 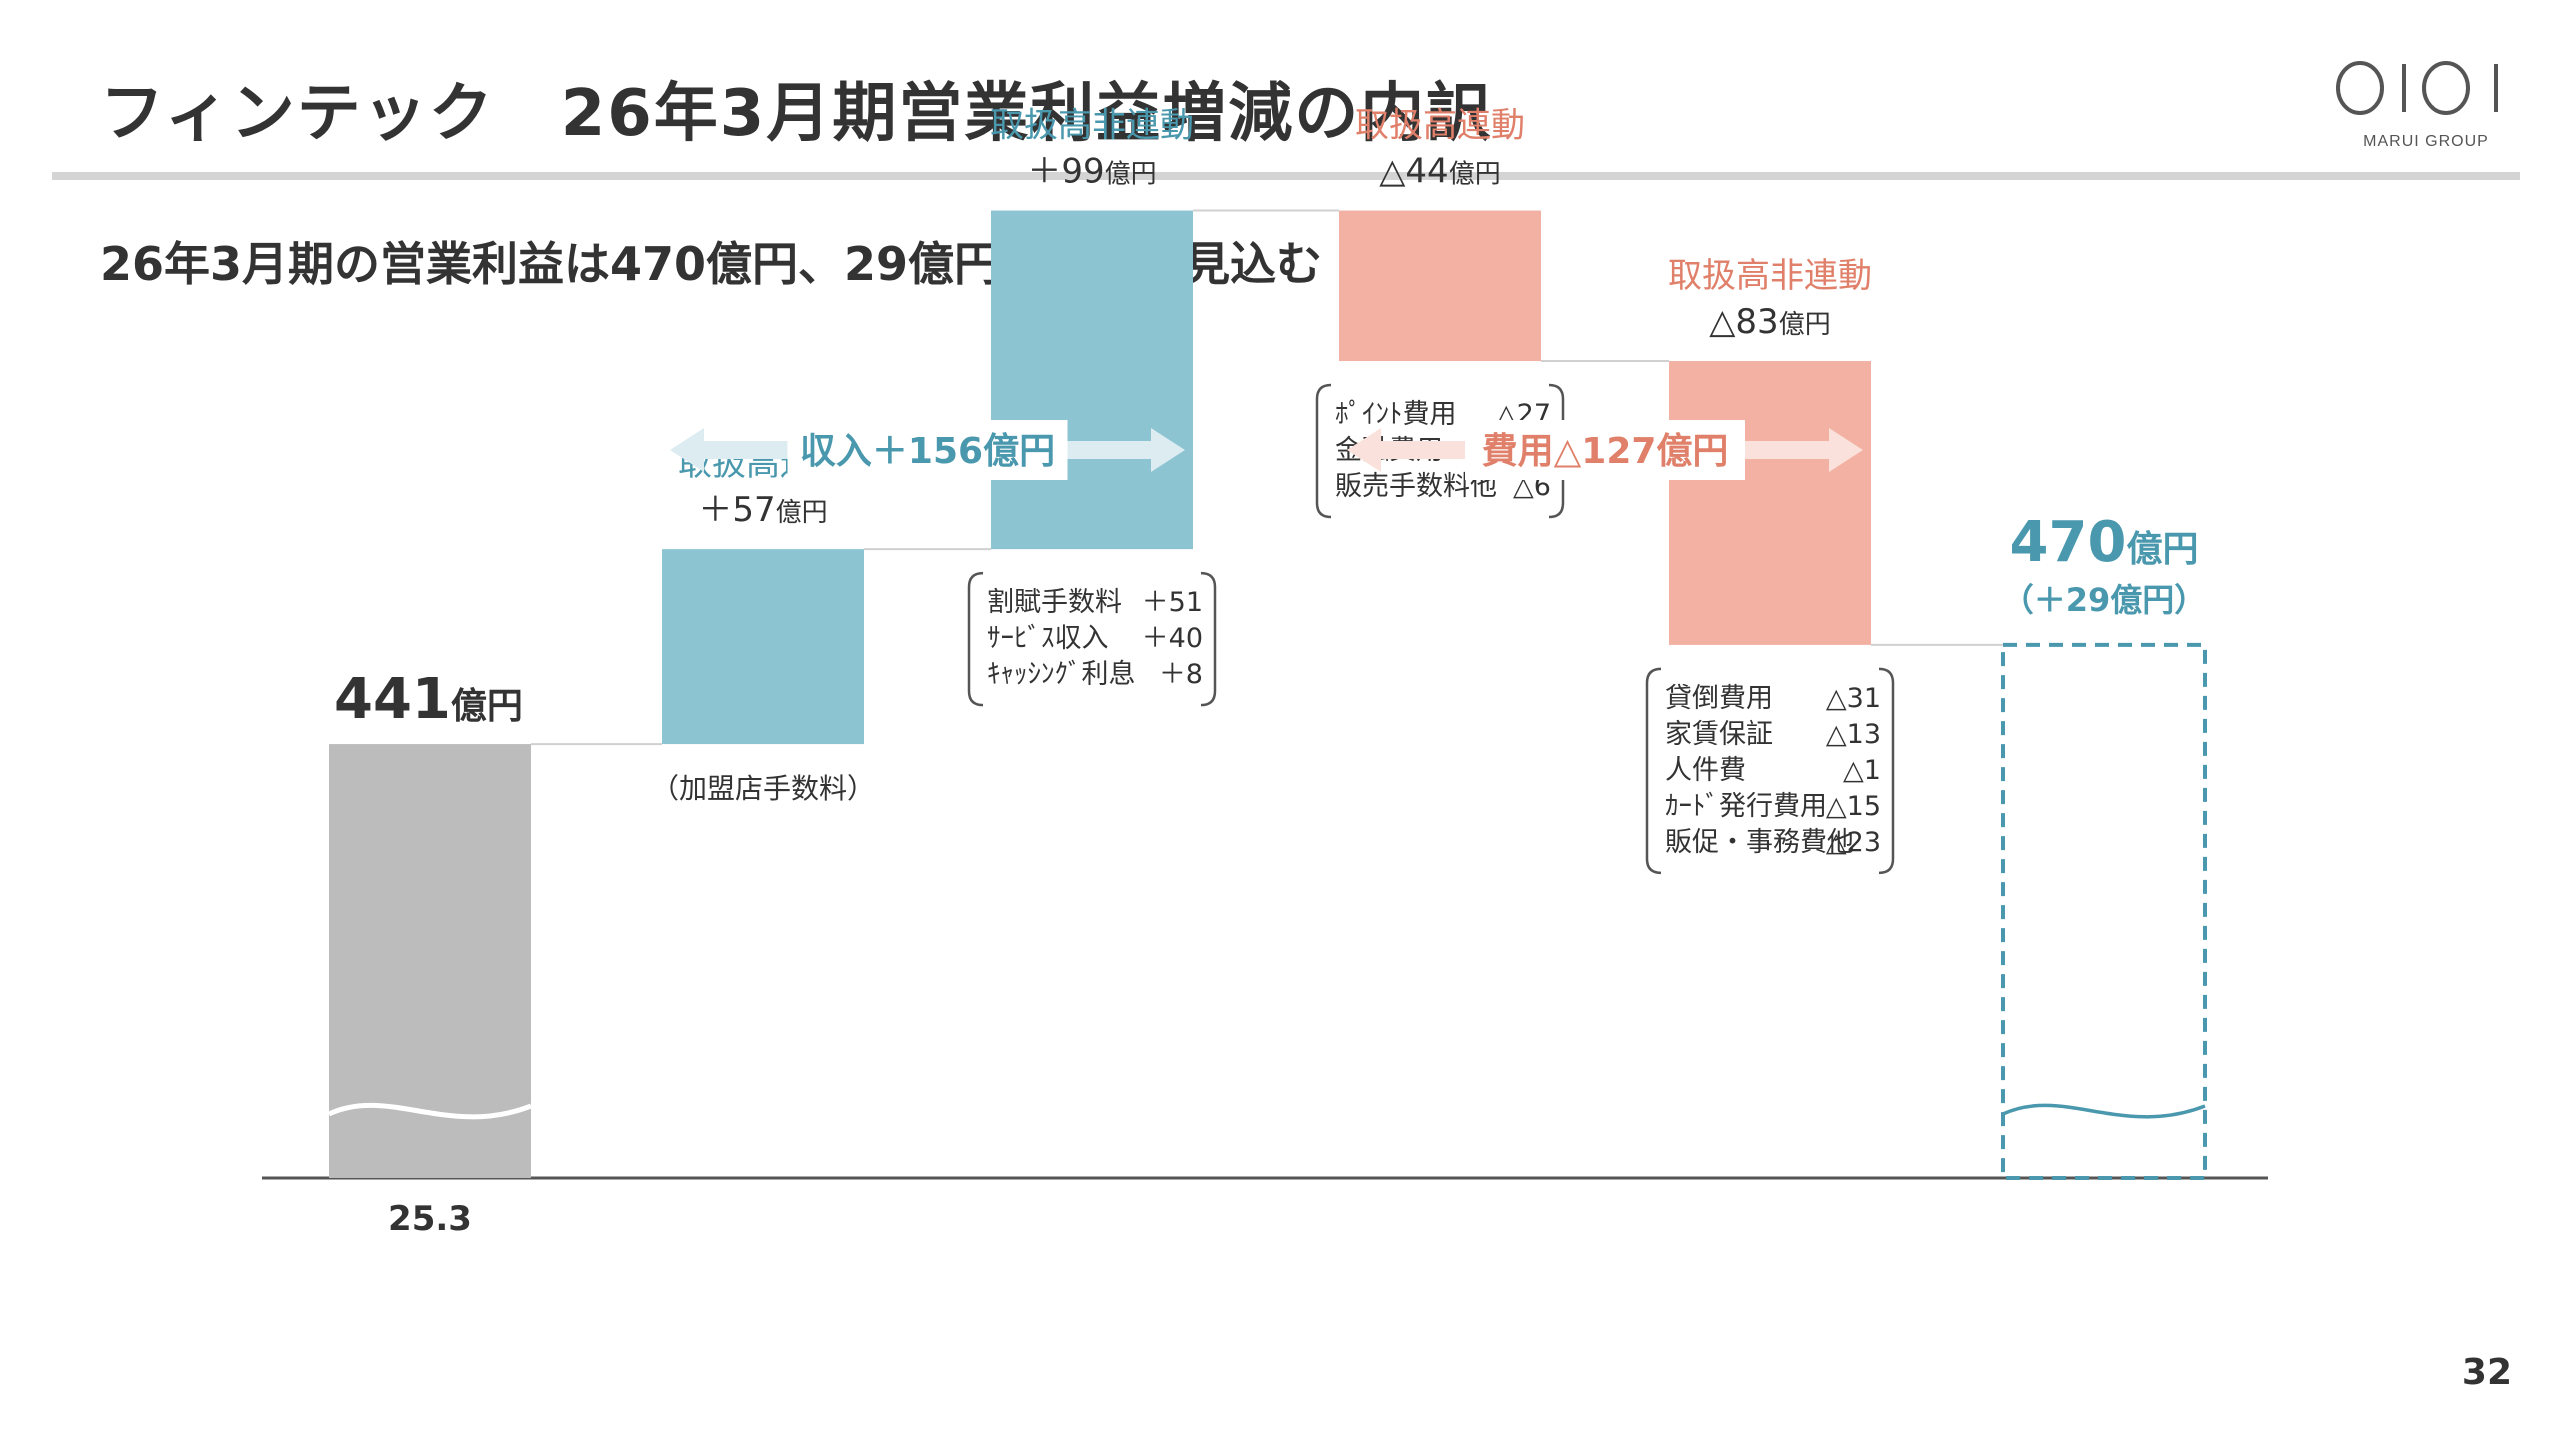 I want to click on axis-break-wave, so click(x=429, y=1111).